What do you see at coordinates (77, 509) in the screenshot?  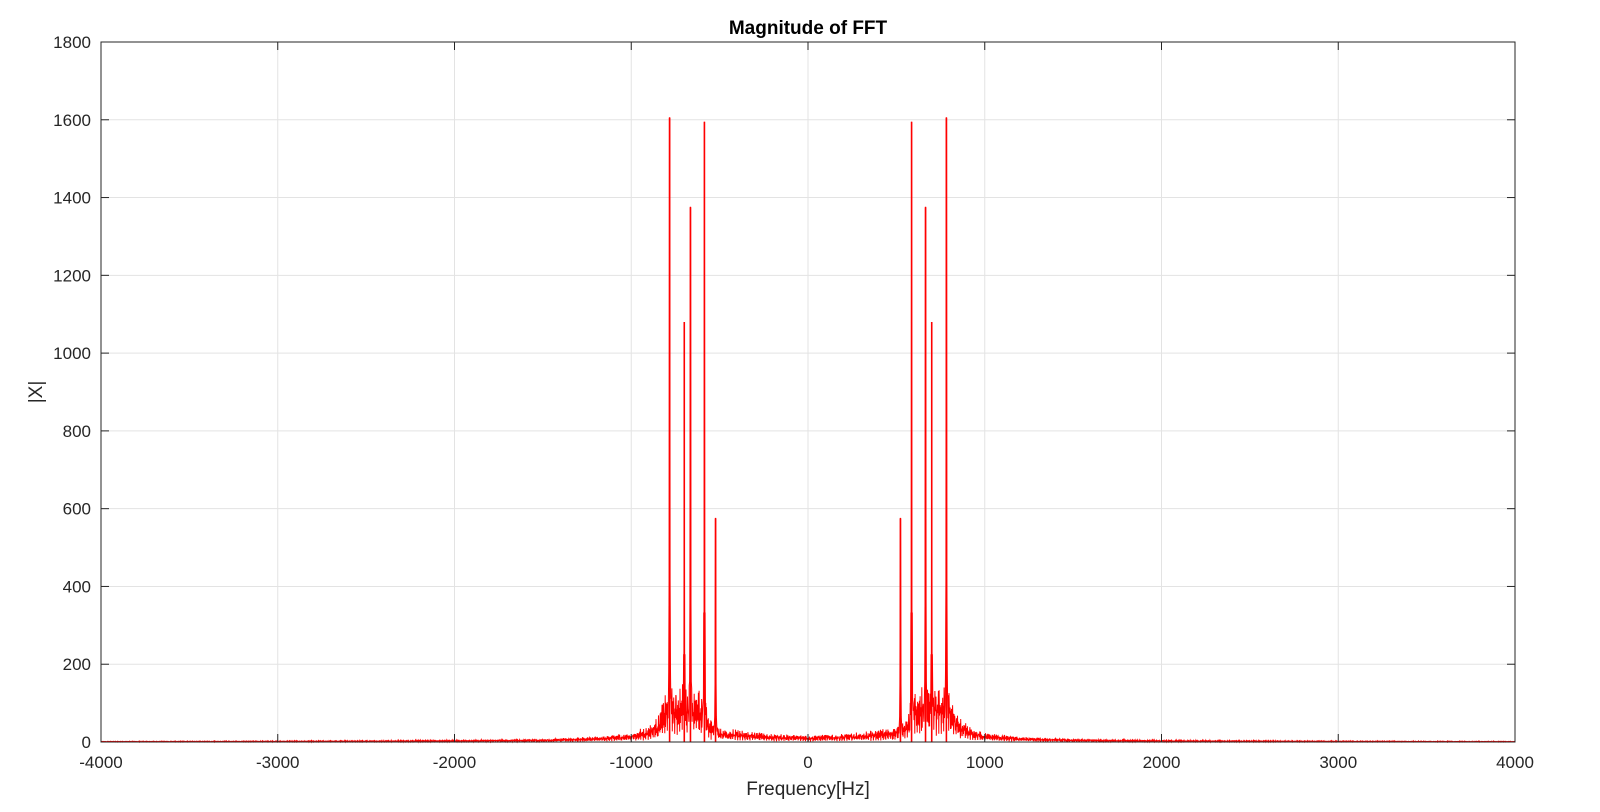 I see `y-tick-label: 600` at bounding box center [77, 509].